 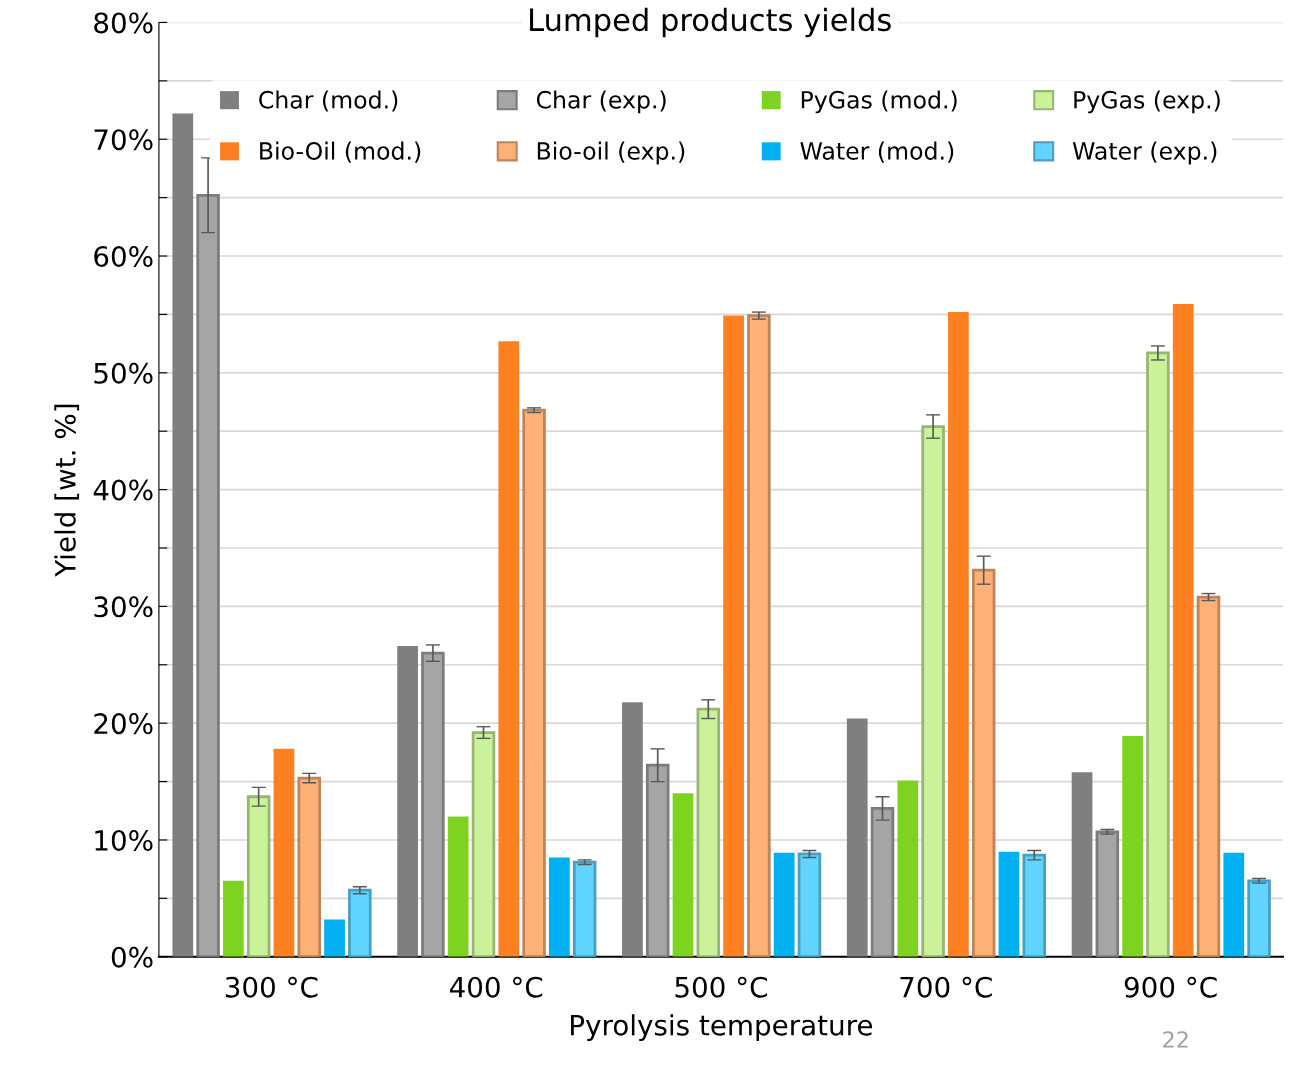 I want to click on legend-label: Water (exp.), so click(x=1144, y=153).